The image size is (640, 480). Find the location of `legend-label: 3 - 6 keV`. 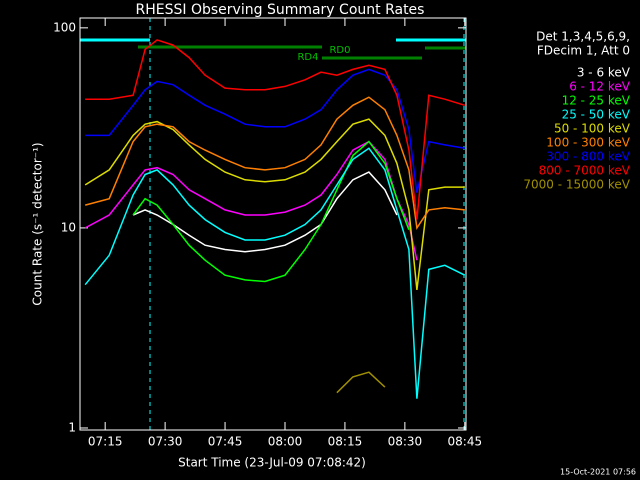

legend-label: 3 - 6 keV is located at coordinates (604, 73).